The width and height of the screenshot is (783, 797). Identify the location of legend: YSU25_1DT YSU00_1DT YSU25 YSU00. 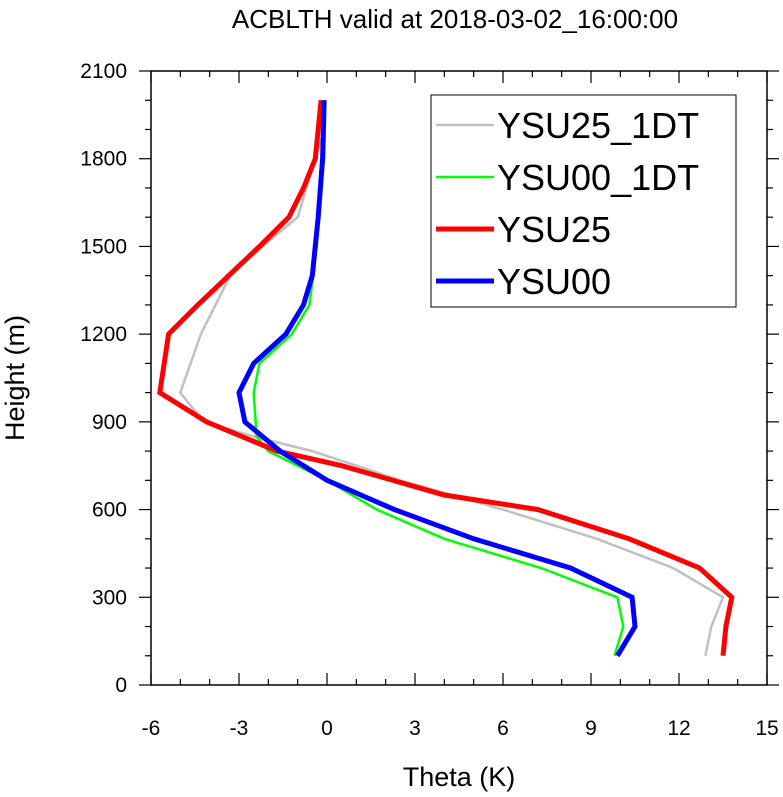
(583, 201).